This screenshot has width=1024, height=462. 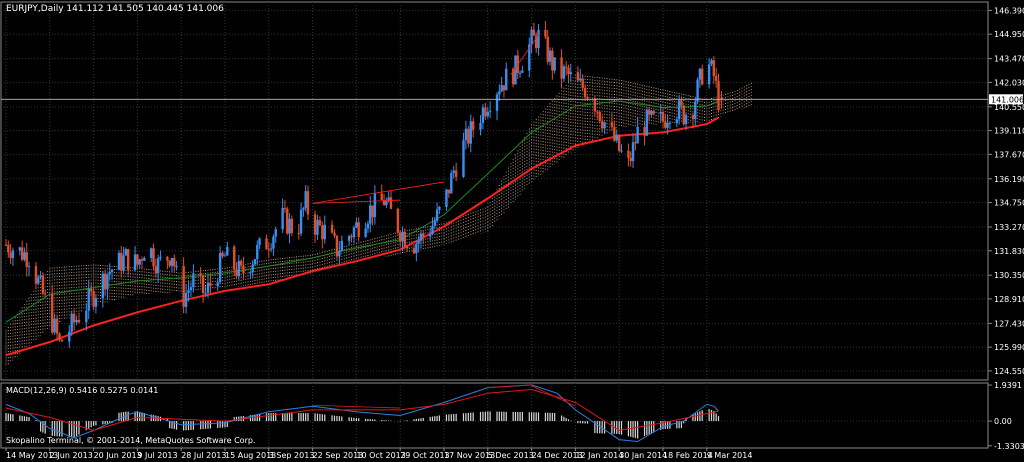 What do you see at coordinates (425, 119) in the screenshot?
I see `trend-lines` at bounding box center [425, 119].